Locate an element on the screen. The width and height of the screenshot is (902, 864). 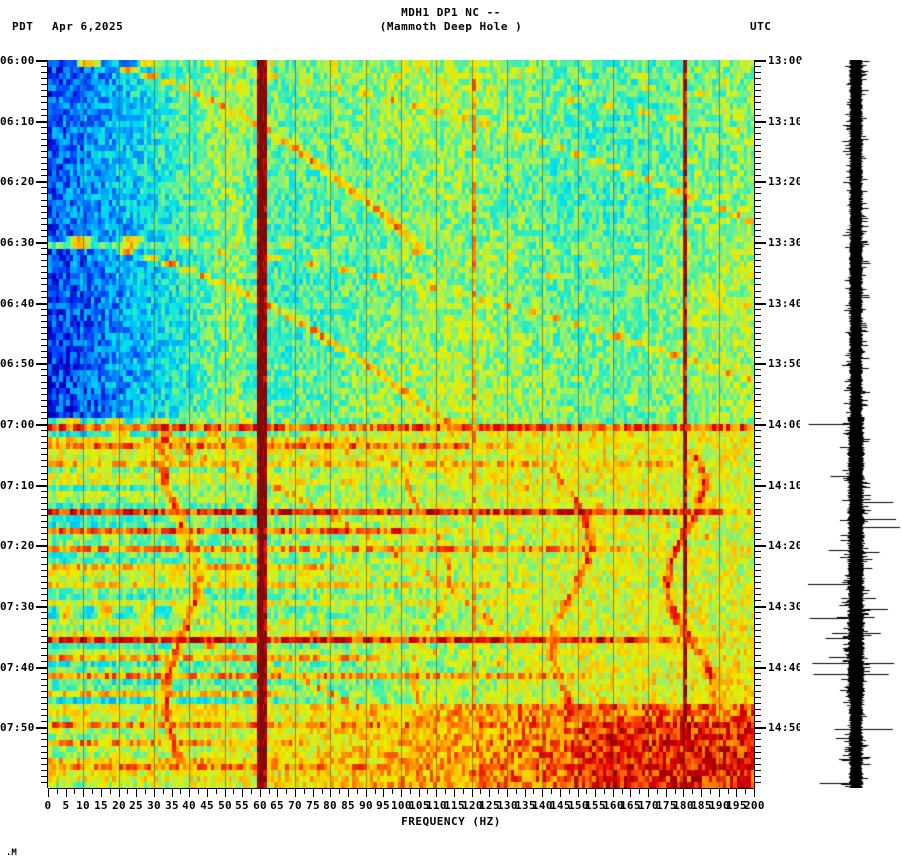
right-axis-time-label: 13:40 is located at coordinates (785, 303).